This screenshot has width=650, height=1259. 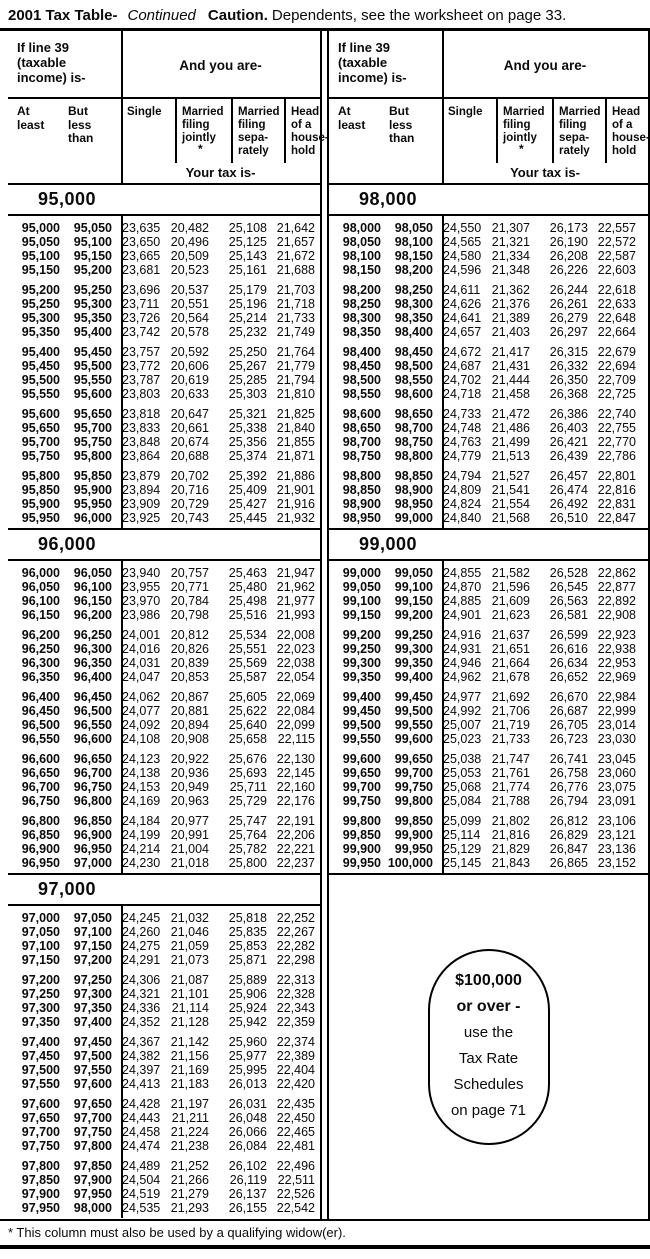 I want to click on cell-but-less-than: 98,700, so click(x=413, y=428).